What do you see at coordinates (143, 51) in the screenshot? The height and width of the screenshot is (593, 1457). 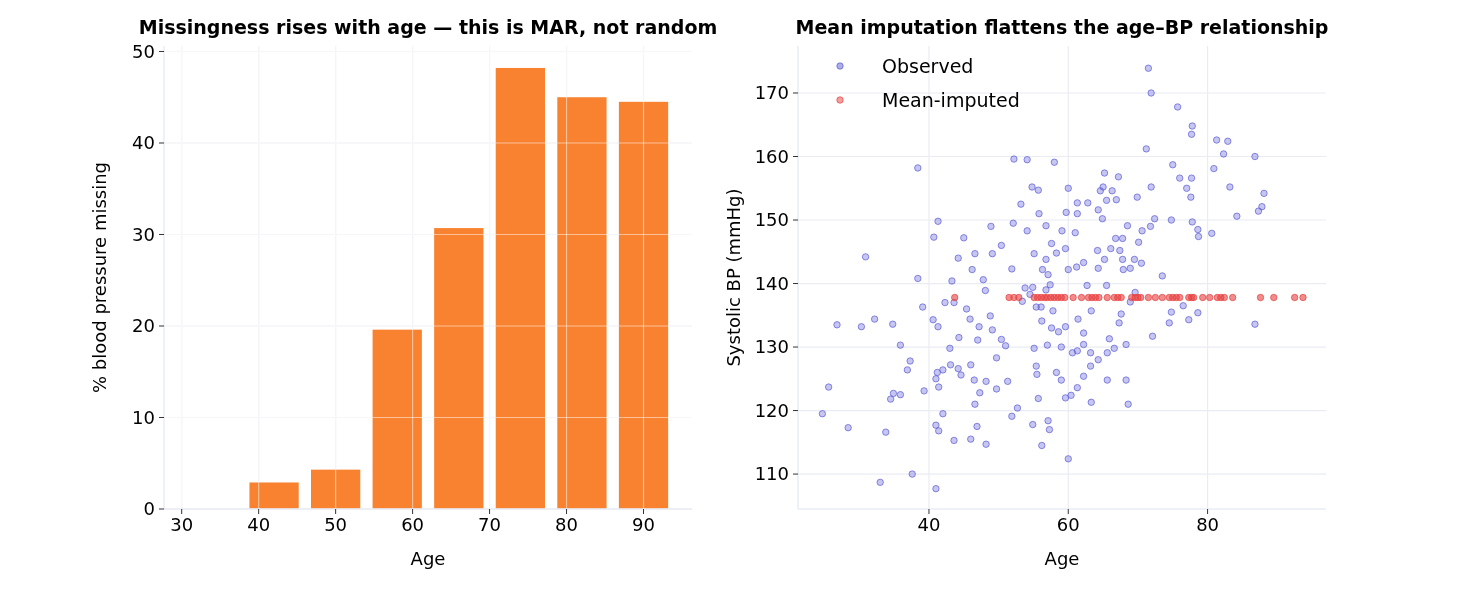 I see `y-tick-label: 50` at bounding box center [143, 51].